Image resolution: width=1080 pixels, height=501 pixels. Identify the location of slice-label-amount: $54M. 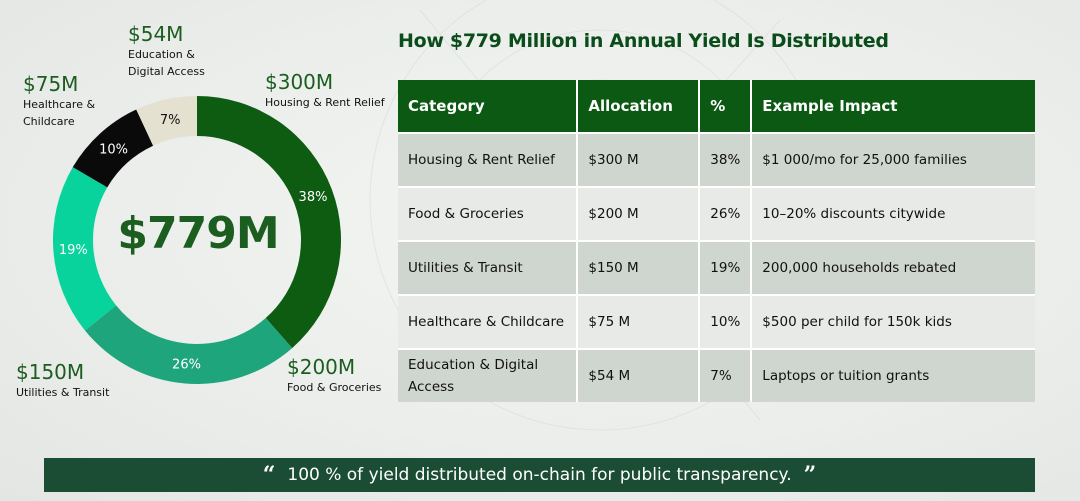
(156, 34).